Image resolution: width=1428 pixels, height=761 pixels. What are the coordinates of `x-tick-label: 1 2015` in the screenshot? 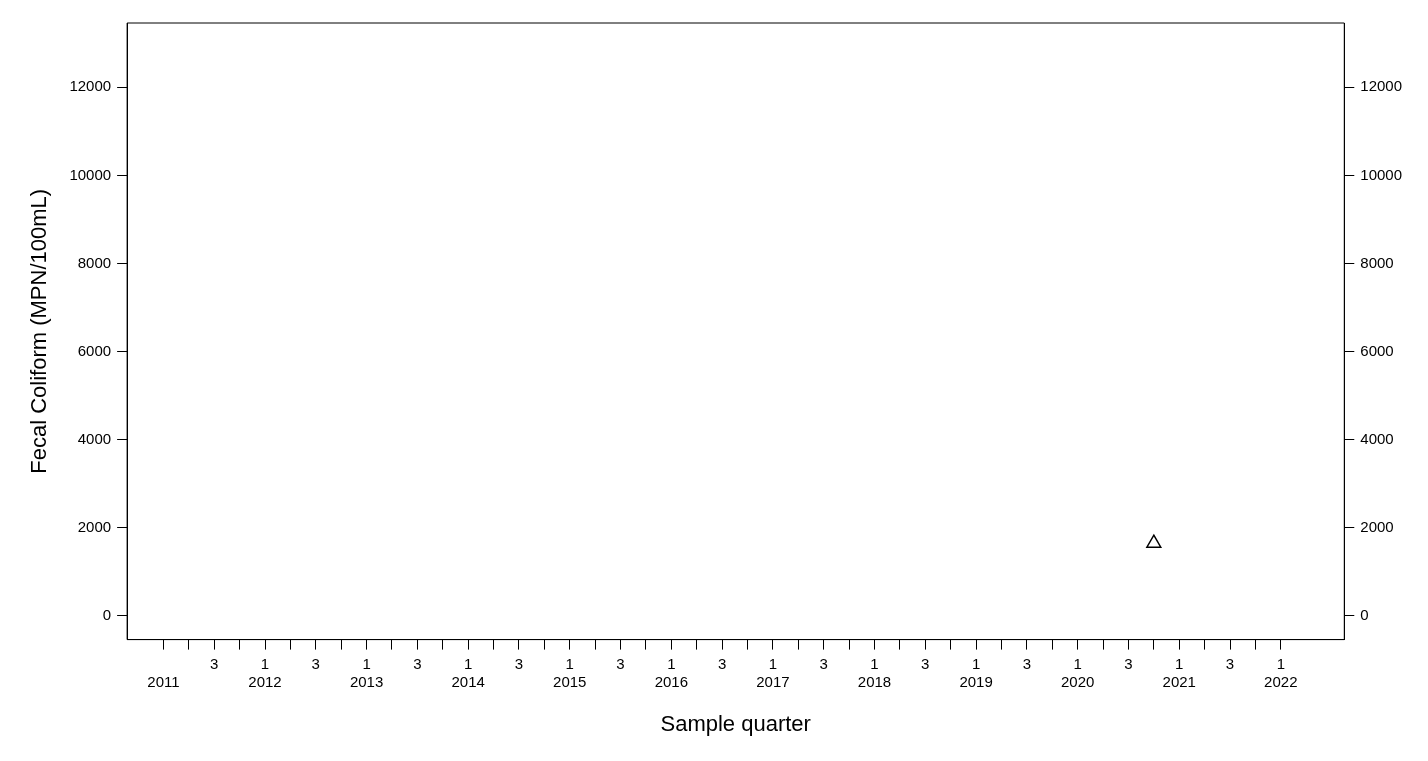 It's located at (570, 672).